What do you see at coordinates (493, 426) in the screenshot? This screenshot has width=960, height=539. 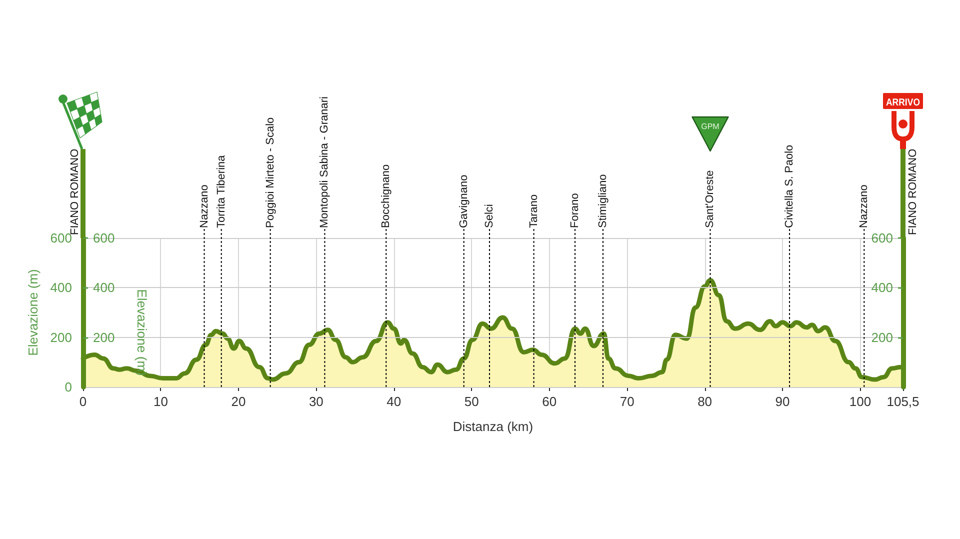 I see `x-axis-title: Distanza (km)` at bounding box center [493, 426].